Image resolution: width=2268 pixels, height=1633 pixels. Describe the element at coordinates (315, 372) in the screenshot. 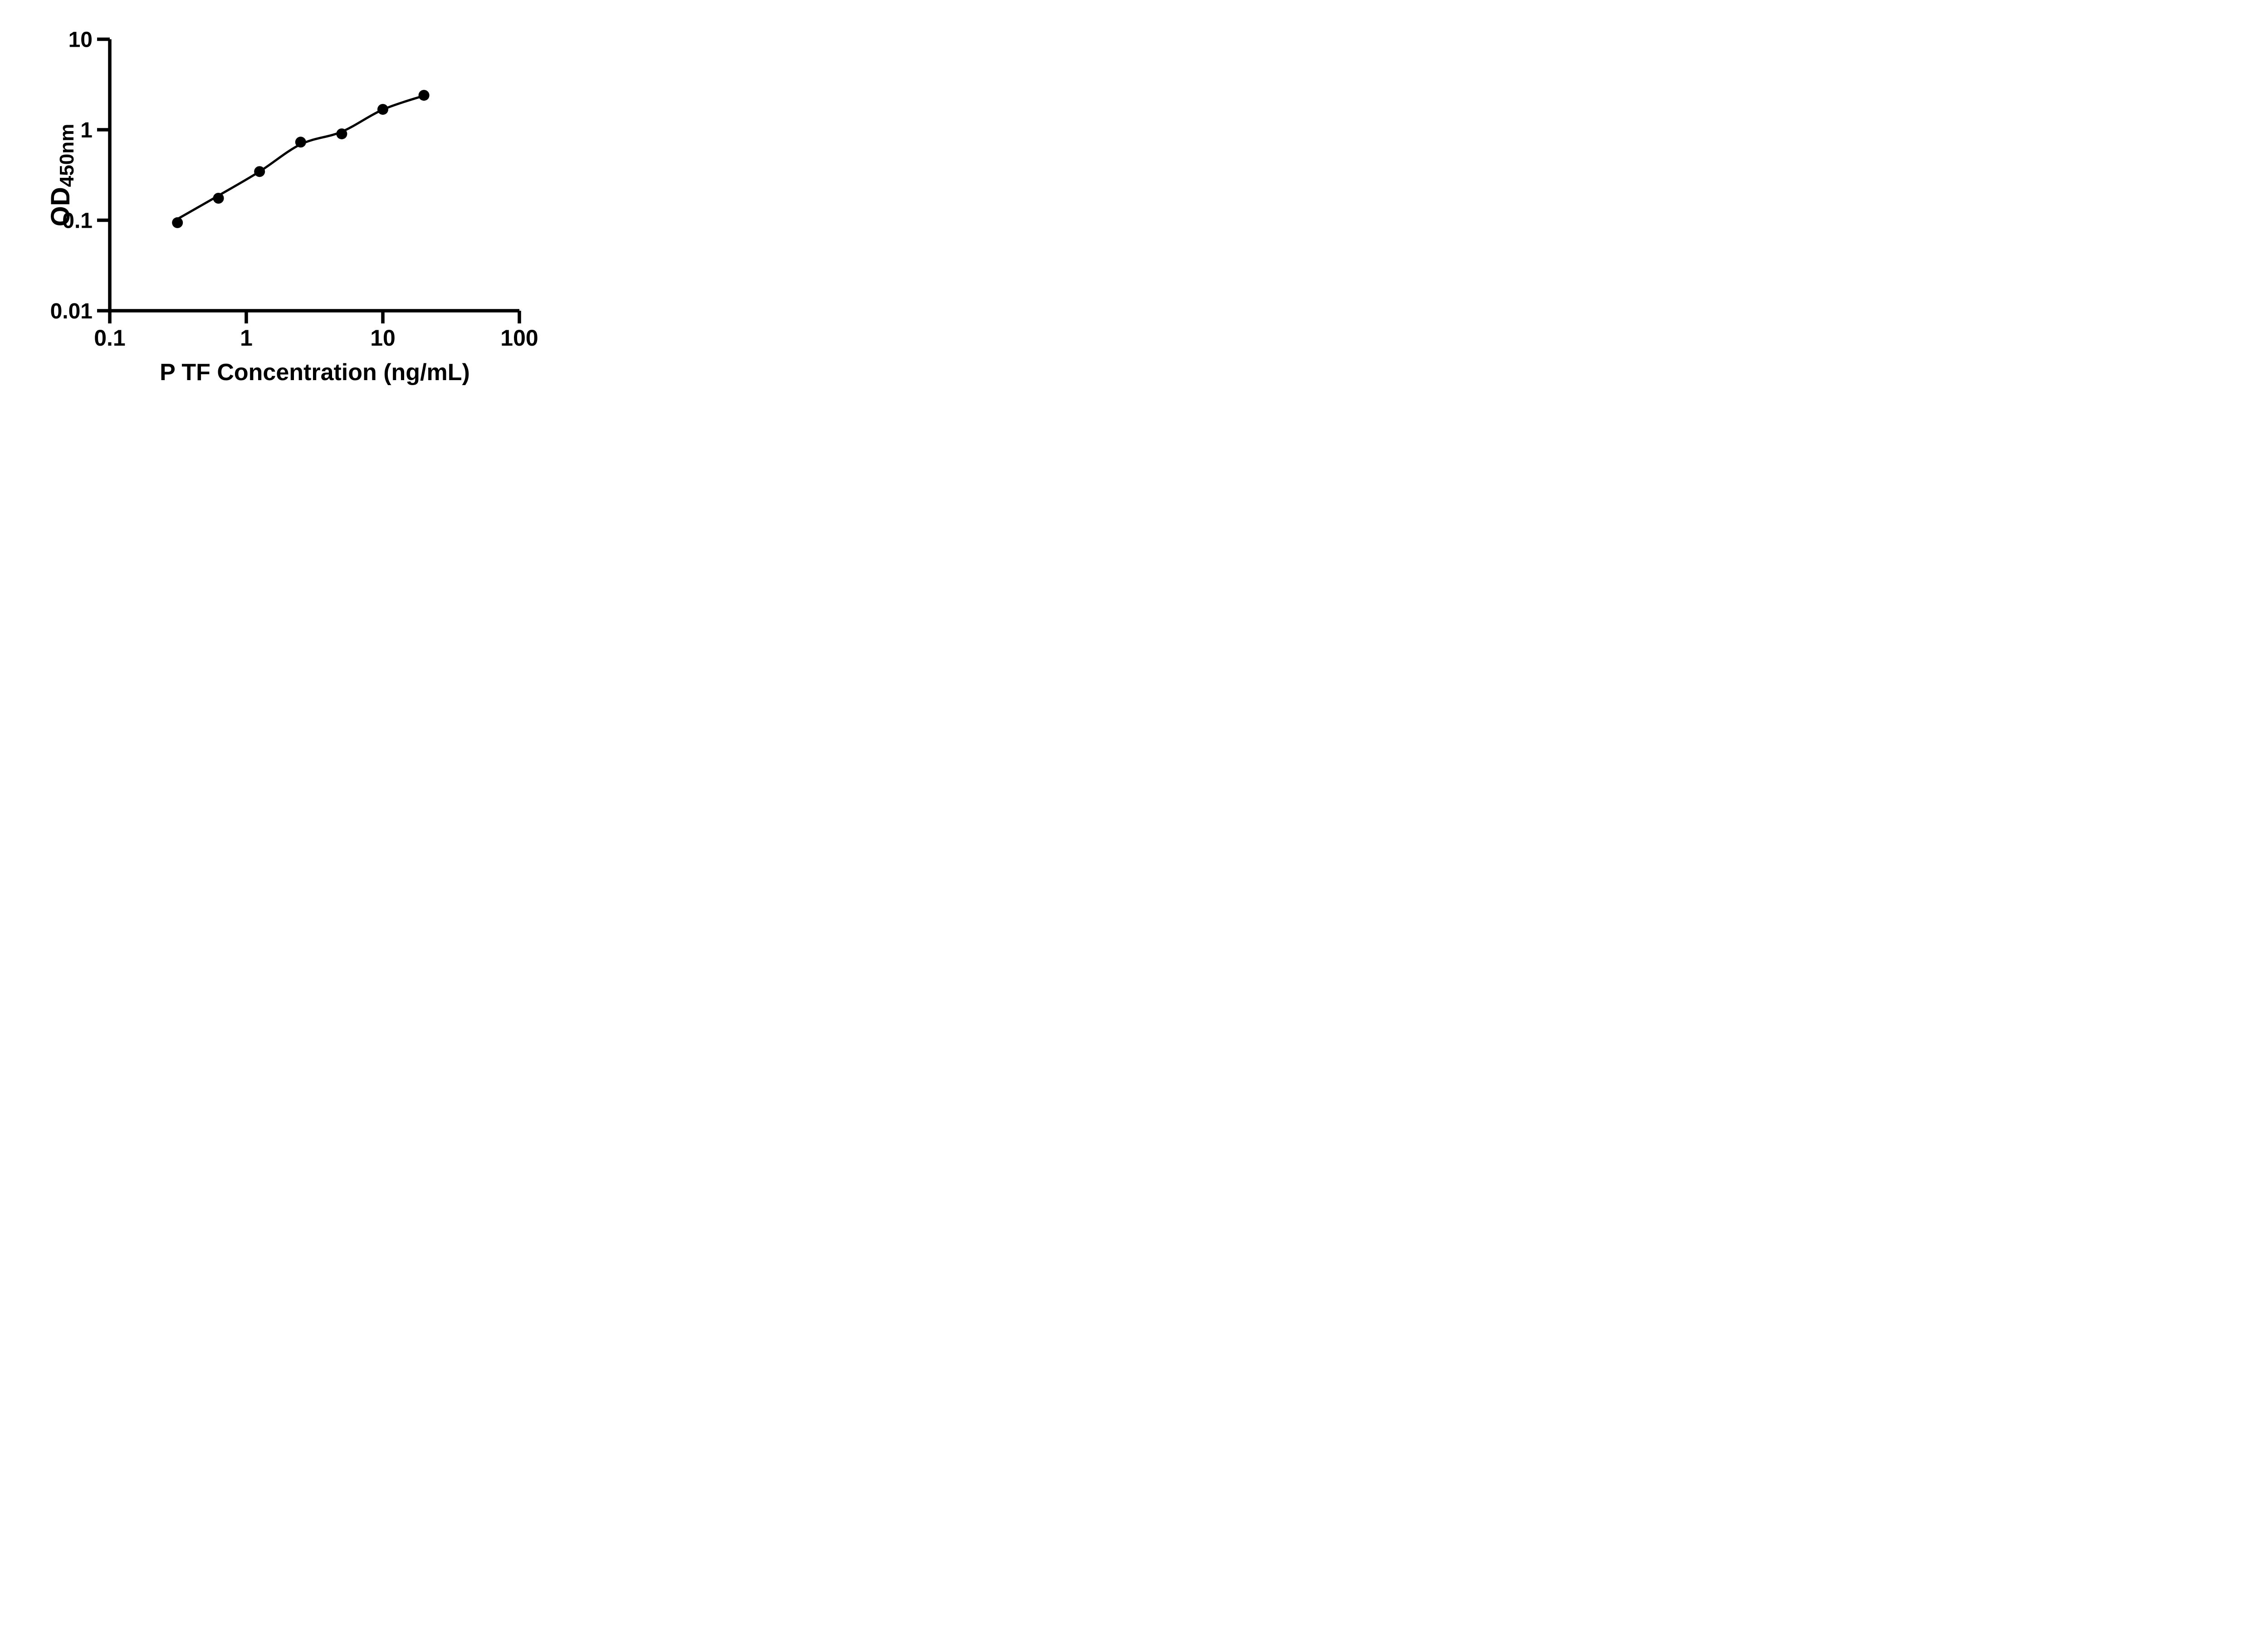

I see `x-axis-title: P TF Concentration (ng/mL)` at that location.